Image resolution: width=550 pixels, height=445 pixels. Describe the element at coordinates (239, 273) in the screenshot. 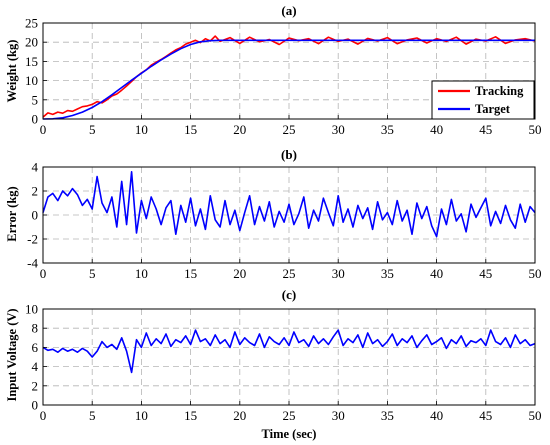

I see `panel-b-xtick-label: 20` at that location.